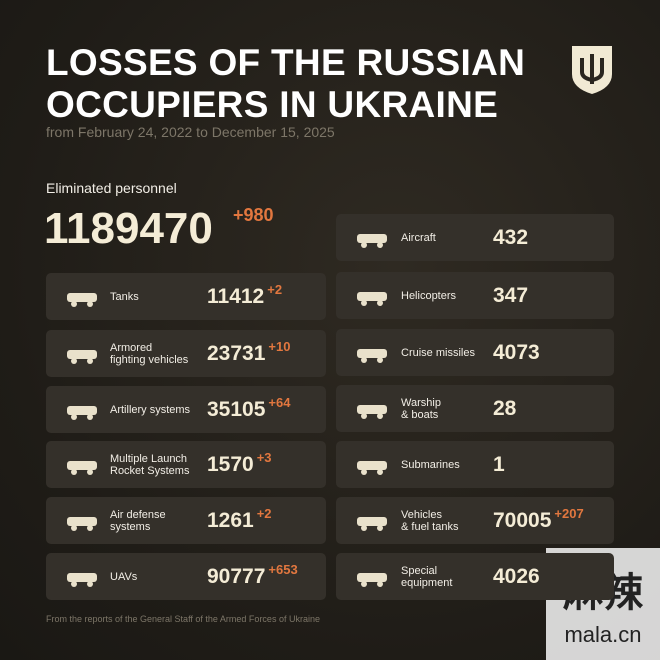 The height and width of the screenshot is (660, 660). I want to click on stat-label: Multiple Launch Rocket Systems, so click(149, 465).